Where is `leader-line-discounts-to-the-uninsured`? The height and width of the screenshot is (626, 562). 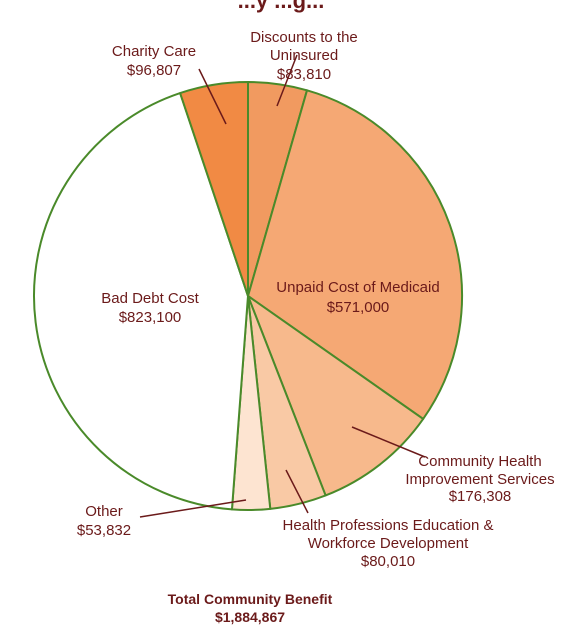 leader-line-discounts-to-the-uninsured is located at coordinates (287, 80).